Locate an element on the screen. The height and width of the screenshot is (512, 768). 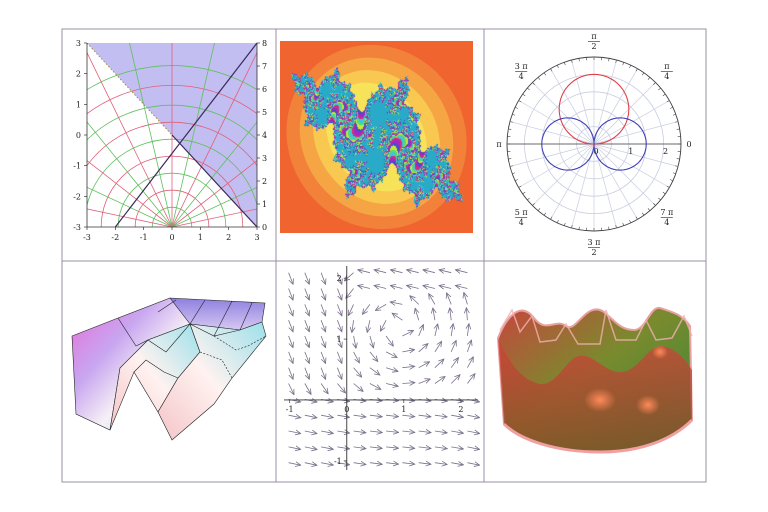
radial-tick-label: 2 is located at coordinates (665, 151).